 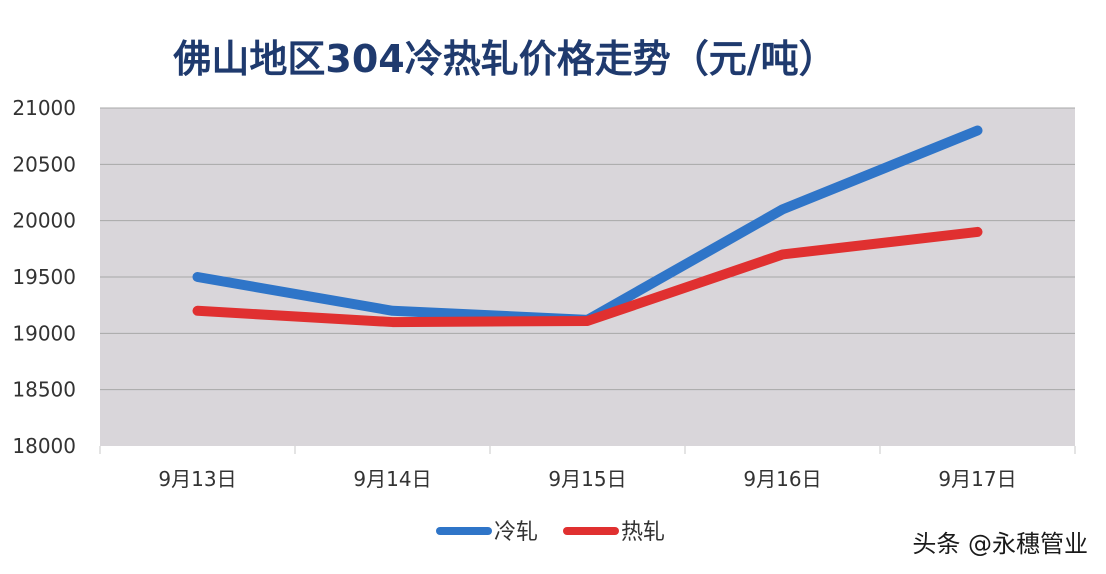 What do you see at coordinates (44, 164) in the screenshot?
I see `y-tick-label: 20500` at bounding box center [44, 164].